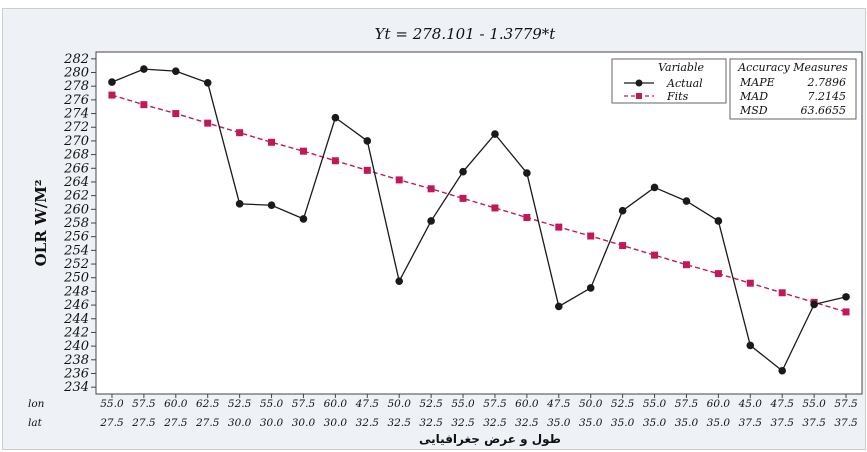 The width and height of the screenshot is (867, 452). I want to click on legend-title: Variable, so click(681, 67).